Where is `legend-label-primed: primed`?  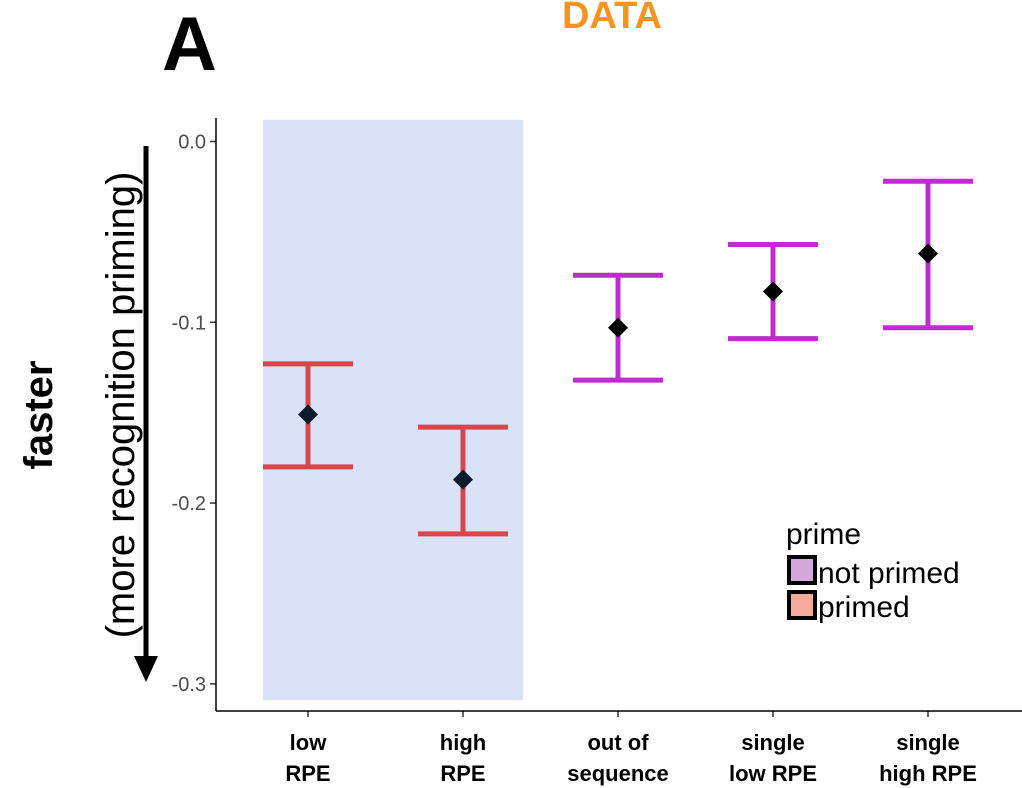 legend-label-primed: primed is located at coordinates (864, 607).